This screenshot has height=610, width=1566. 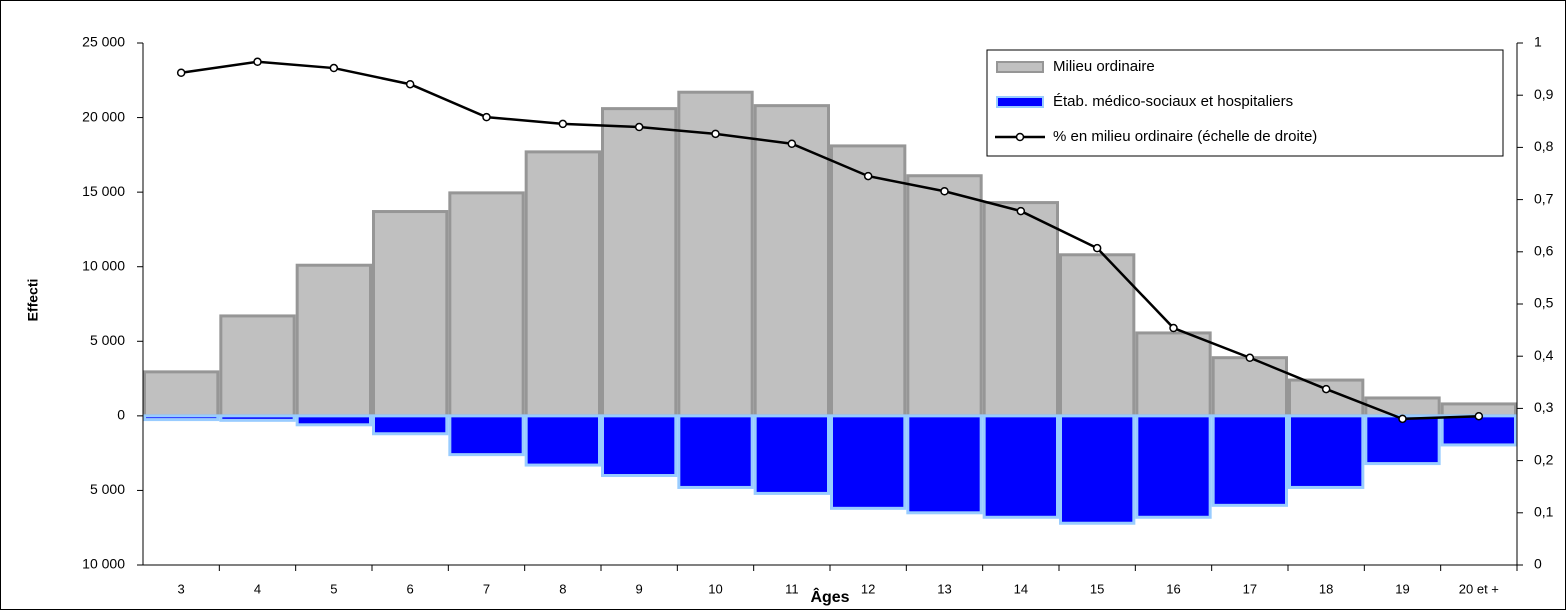 I want to click on x-tick-label: 20 et +, so click(x=1479, y=588).